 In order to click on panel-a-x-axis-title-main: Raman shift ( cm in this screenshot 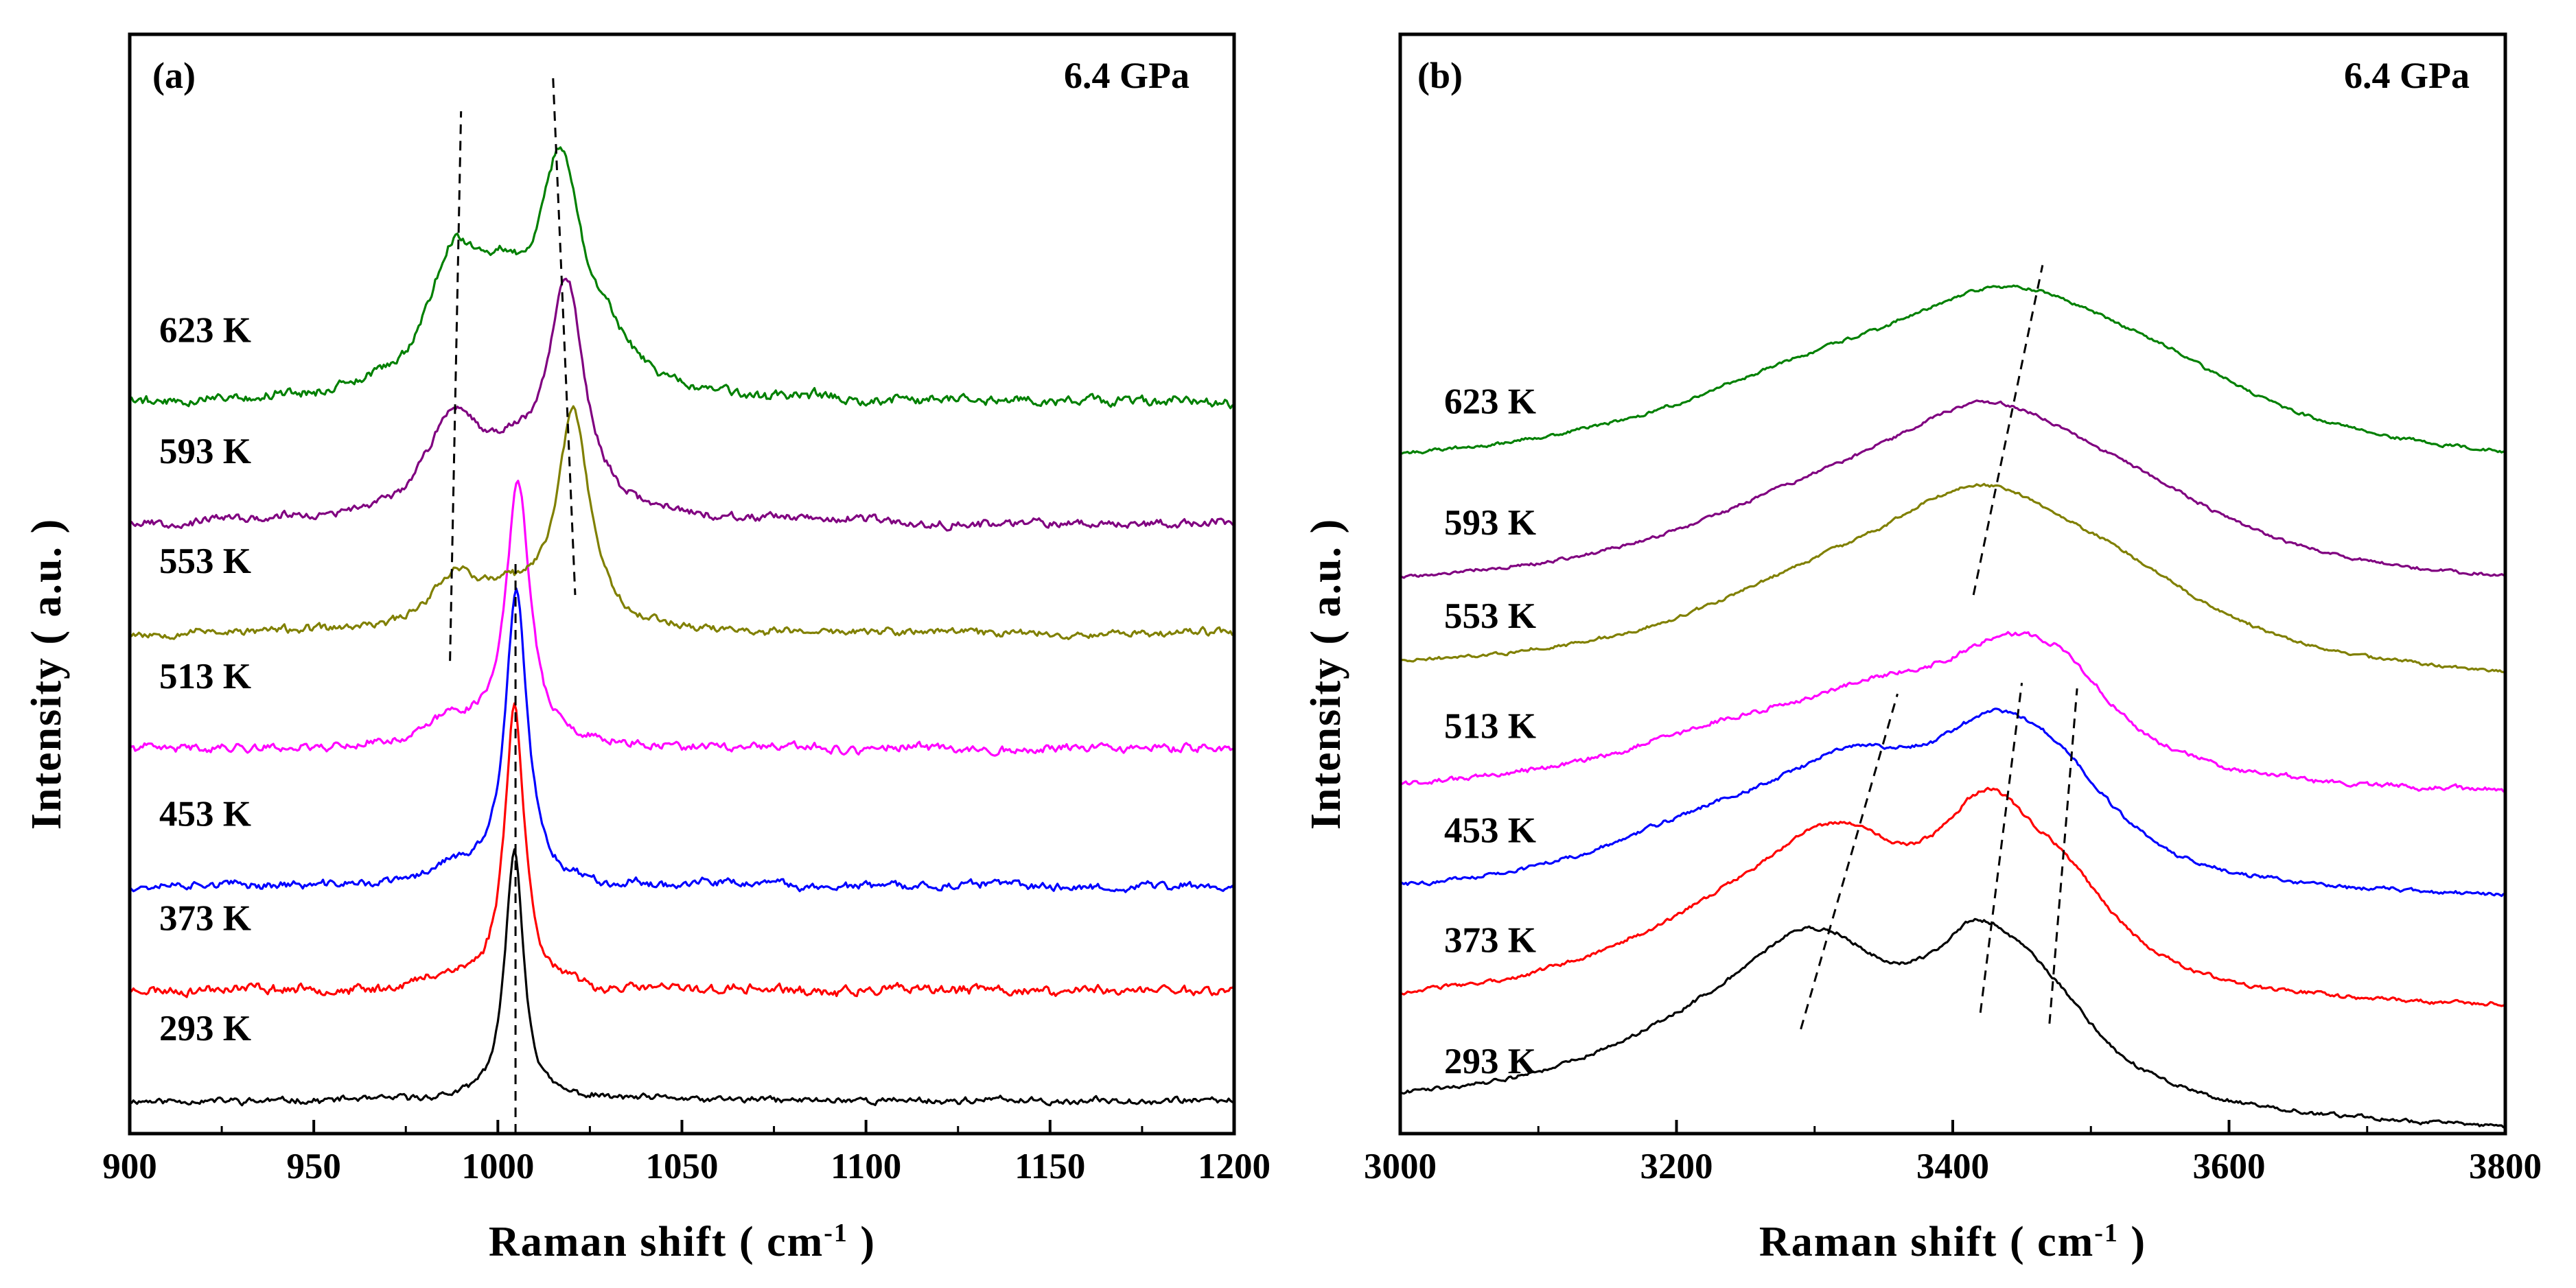, I will do `click(656, 1242)`.